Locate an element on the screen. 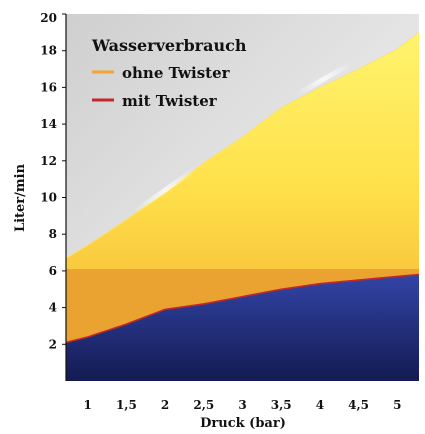  y-tick-label: 20 is located at coordinates (48, 18).